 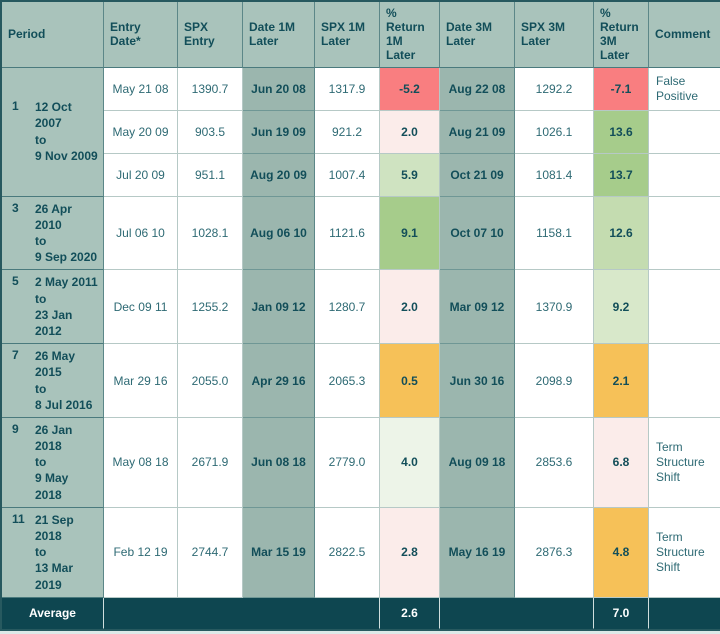 I want to click on return-3m-cell: -7.1, so click(x=621, y=89).